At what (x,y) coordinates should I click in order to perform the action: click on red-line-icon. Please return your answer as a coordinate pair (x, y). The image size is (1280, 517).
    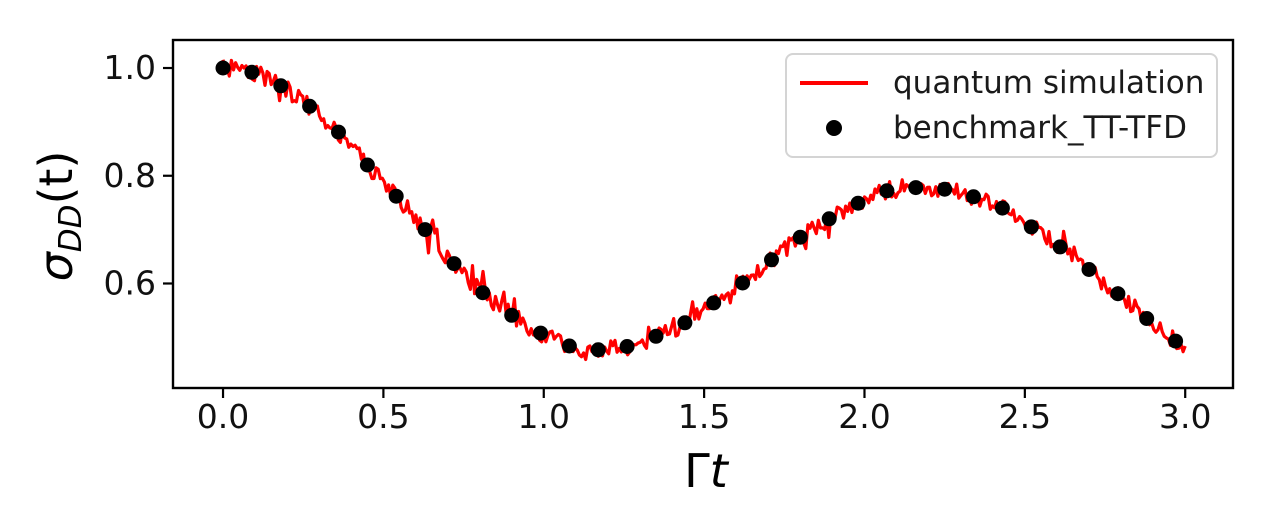
    Looking at the image, I should click on (834, 82).